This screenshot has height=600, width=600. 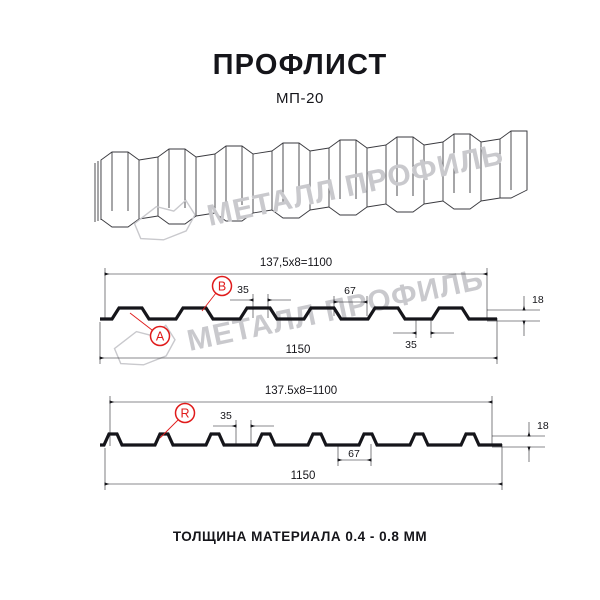 I want to click on callout-r: R, so click(x=177, y=420).